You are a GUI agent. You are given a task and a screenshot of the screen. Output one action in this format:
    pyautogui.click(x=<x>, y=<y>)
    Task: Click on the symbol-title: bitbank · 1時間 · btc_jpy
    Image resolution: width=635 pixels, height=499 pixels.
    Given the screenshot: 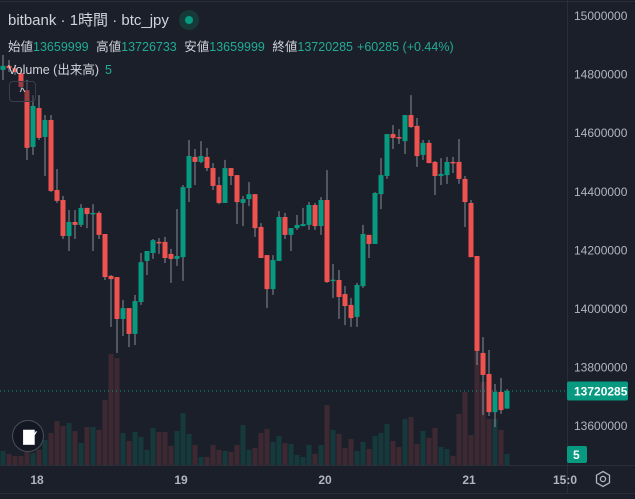 What is the action you would take?
    pyautogui.click(x=88, y=20)
    